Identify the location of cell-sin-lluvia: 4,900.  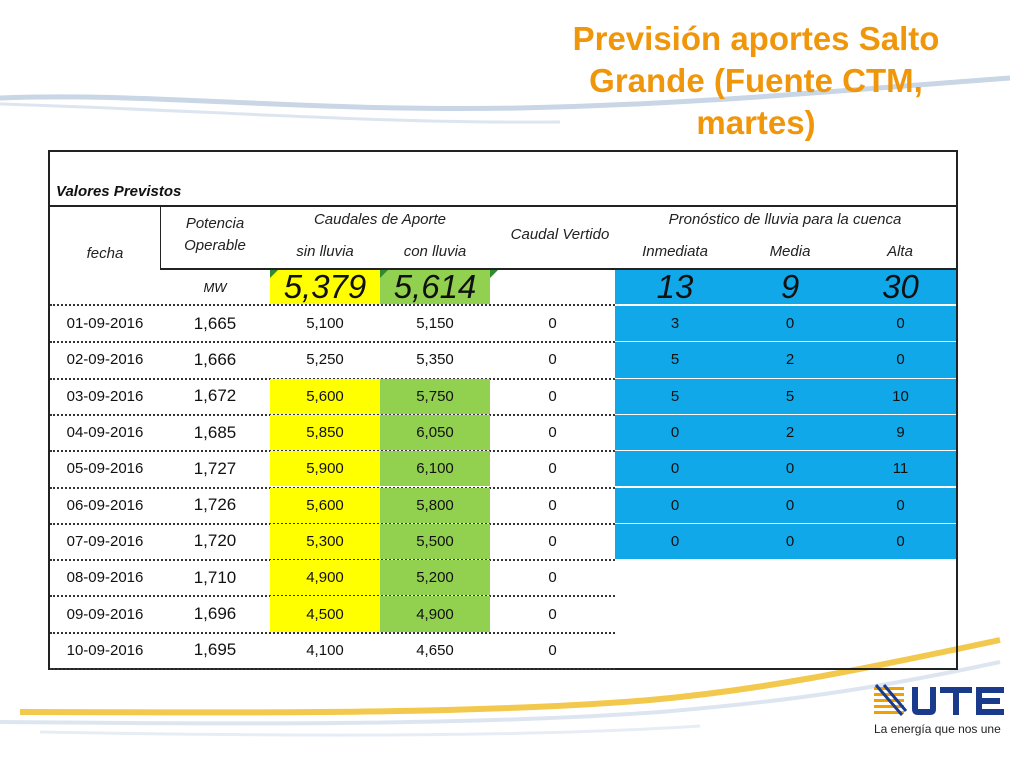
(325, 578).